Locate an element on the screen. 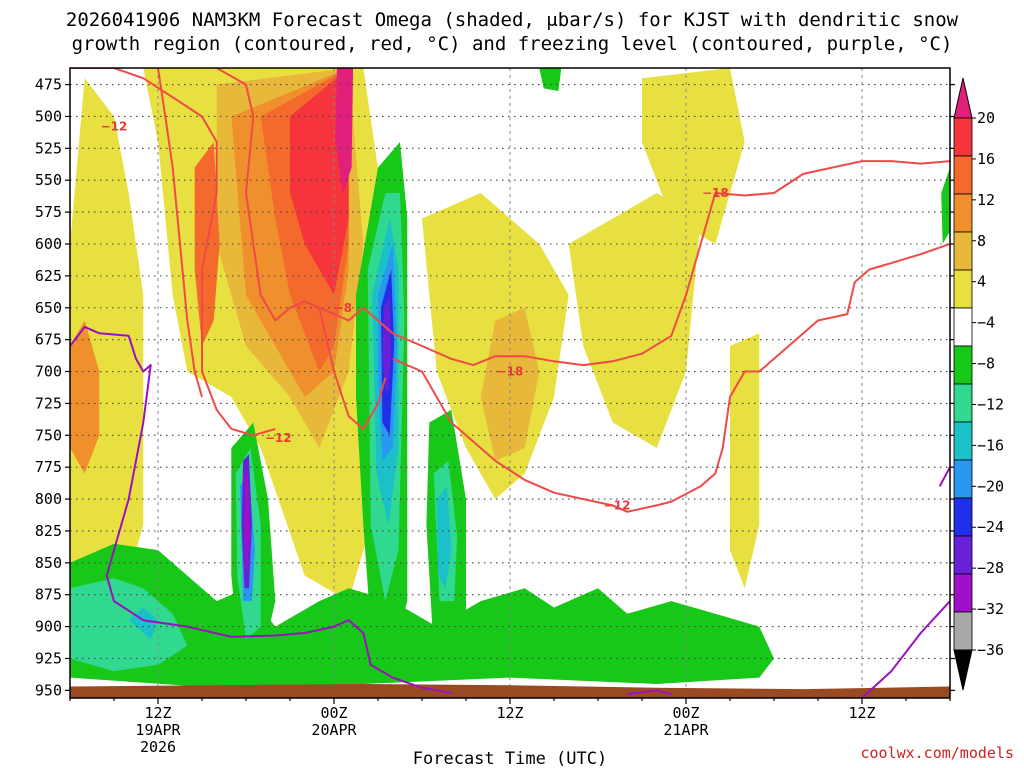  omega-region-sink-ur-green is located at coordinates (550, 79).